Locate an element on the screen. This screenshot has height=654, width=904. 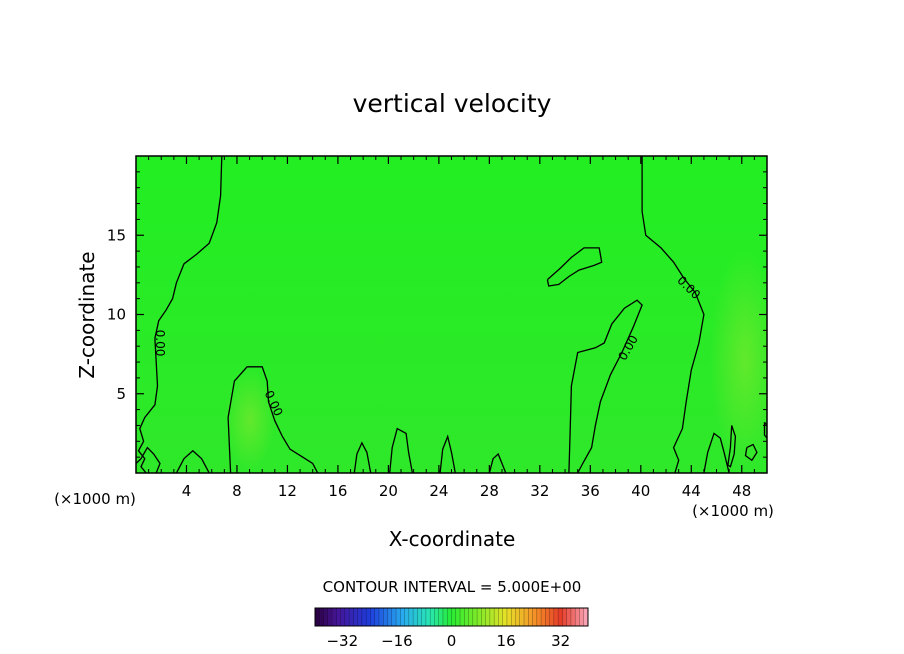
x-tick-label: 48 is located at coordinates (741, 491).